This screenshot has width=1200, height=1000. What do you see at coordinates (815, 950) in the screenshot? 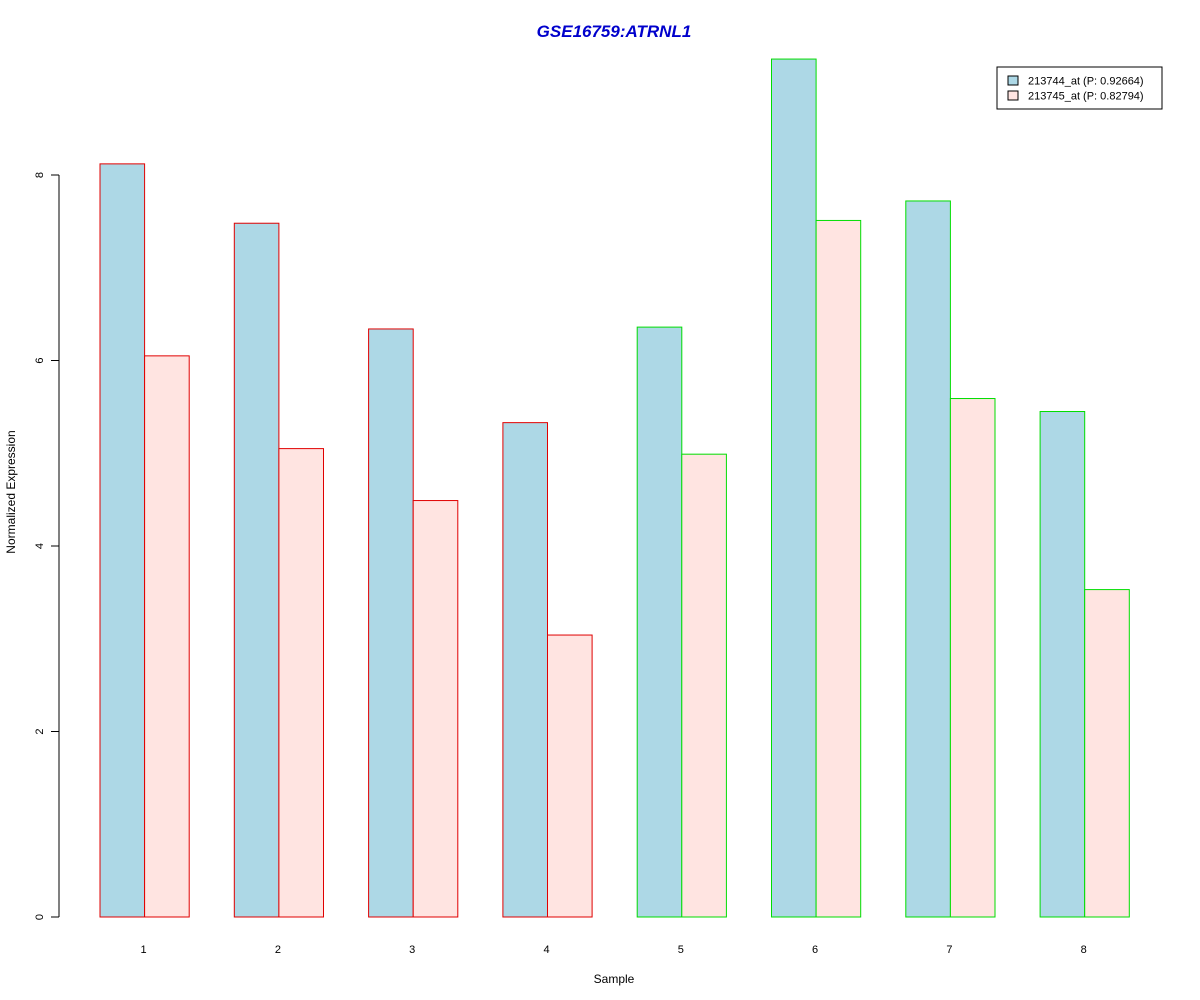
I see `x-tick-label: 6` at bounding box center [815, 950].